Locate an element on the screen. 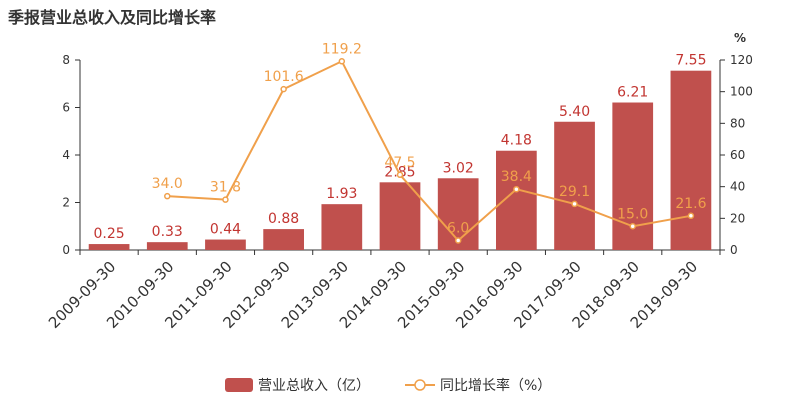 The image size is (800, 400). line-label: 47.5 is located at coordinates (399, 163).